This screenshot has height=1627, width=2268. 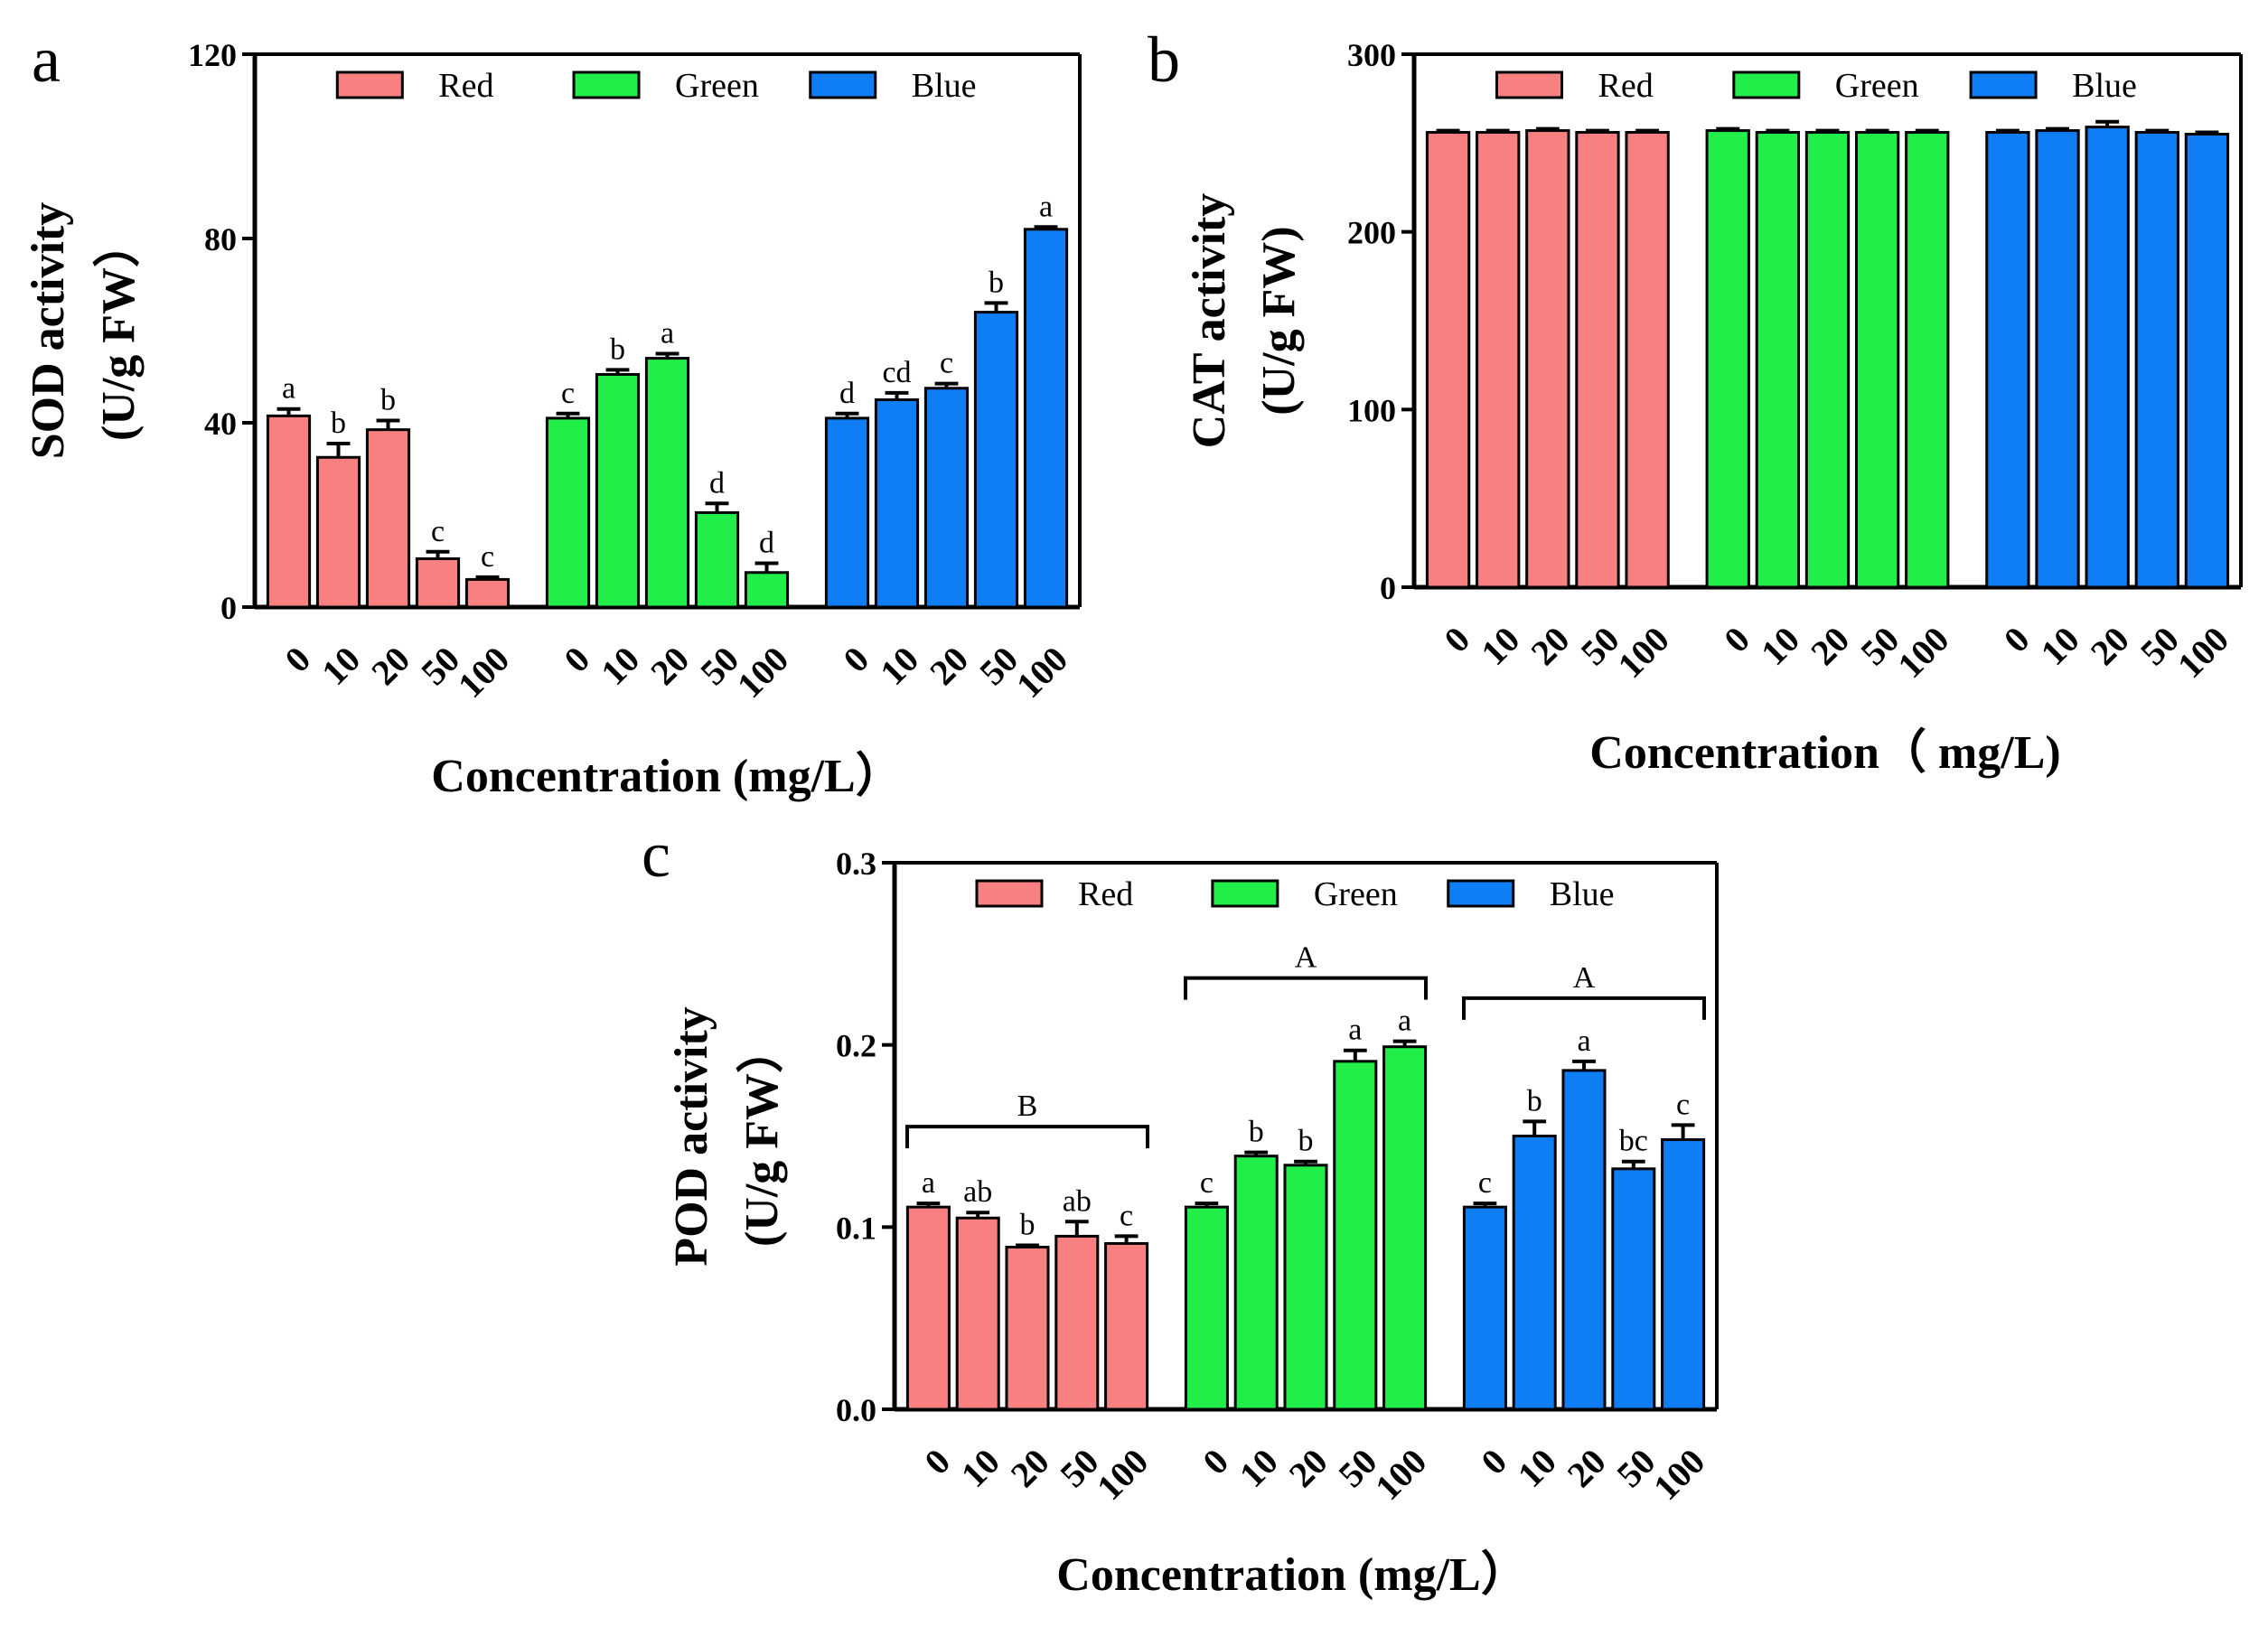 What do you see at coordinates (46, 59) in the screenshot?
I see `panel-a-letter: a` at bounding box center [46, 59].